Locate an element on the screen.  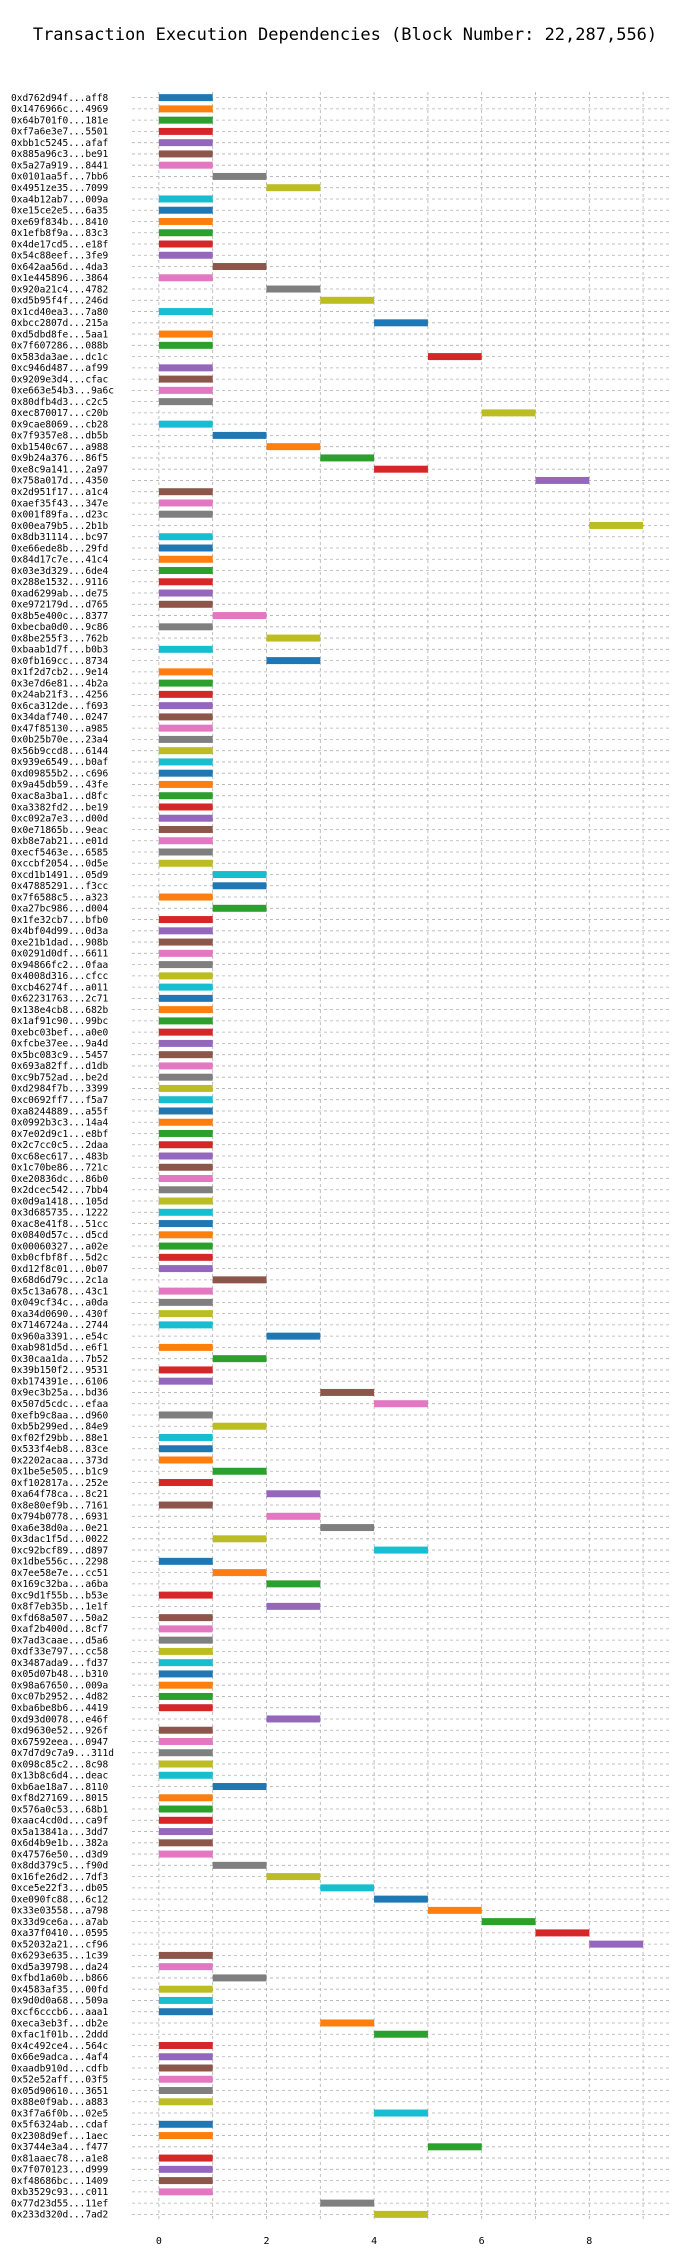
y-tick-label: 0xbcc2807d...215a is located at coordinates (59, 323).